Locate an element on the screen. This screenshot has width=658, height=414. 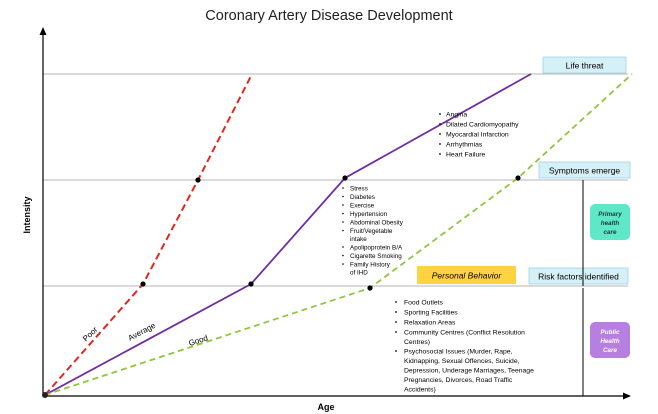
personal-behavior-label: Personal Behavior is located at coordinates (467, 276).